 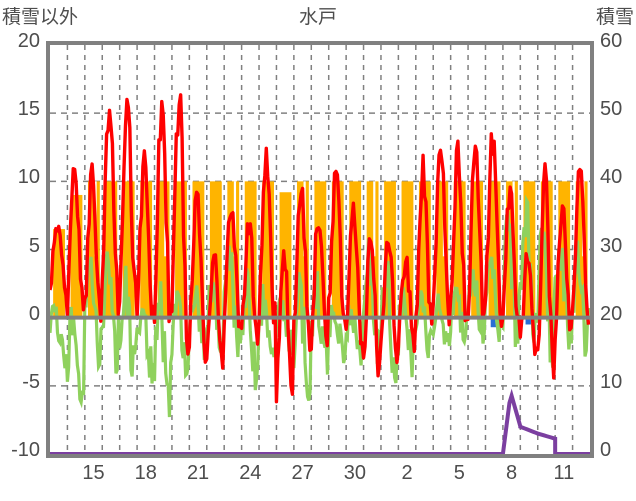 What do you see at coordinates (611, 245) in the screenshot?
I see `right-tick-30: 30` at bounding box center [611, 245].